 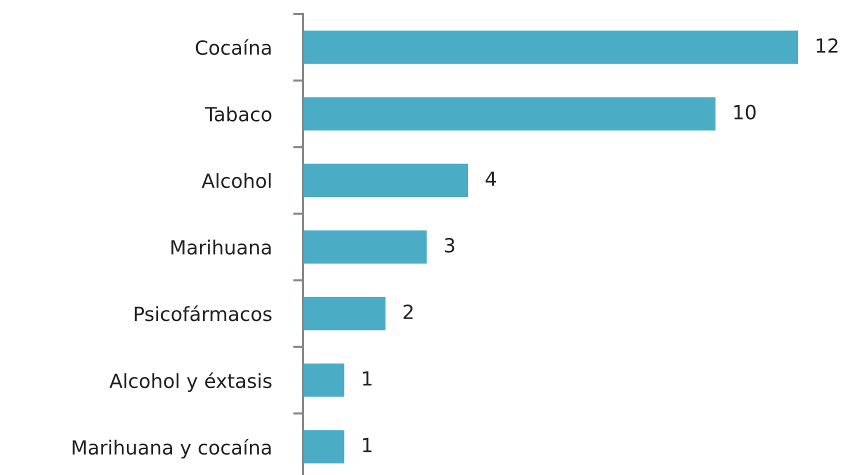 I want to click on y-tick-label: Tabaco, so click(x=238, y=114).